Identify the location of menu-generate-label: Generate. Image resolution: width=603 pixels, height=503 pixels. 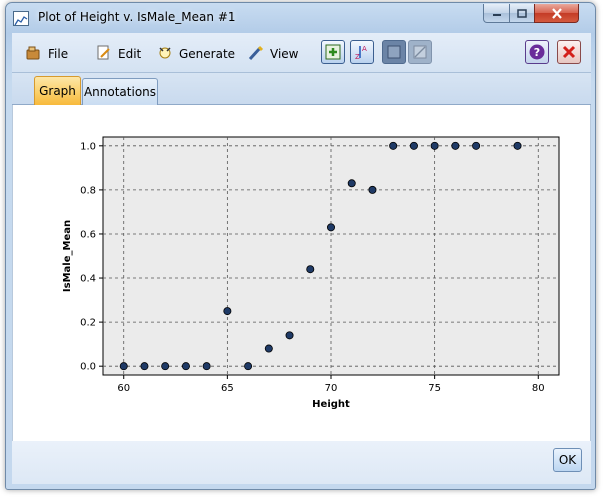
(207, 54).